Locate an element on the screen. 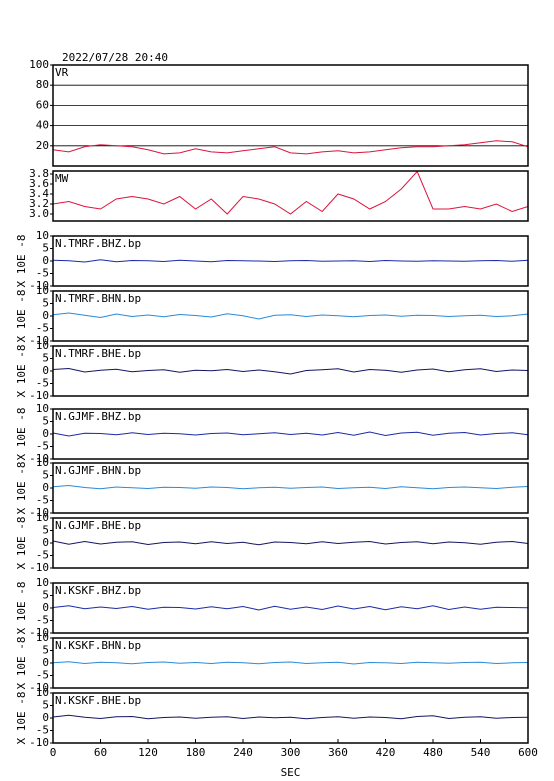 The height and width of the screenshot is (781, 554). x-tick-label: 0 is located at coordinates (53, 752).